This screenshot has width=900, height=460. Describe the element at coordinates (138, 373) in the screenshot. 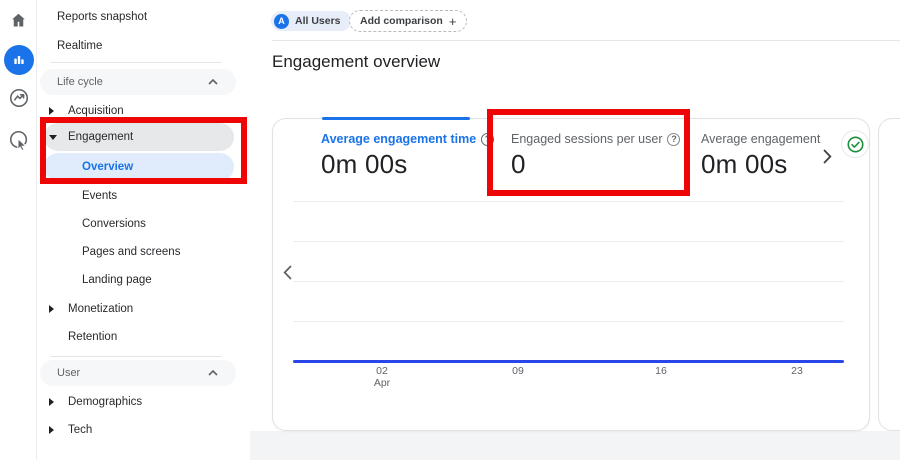

I see `sidebar-section-user: User` at that location.